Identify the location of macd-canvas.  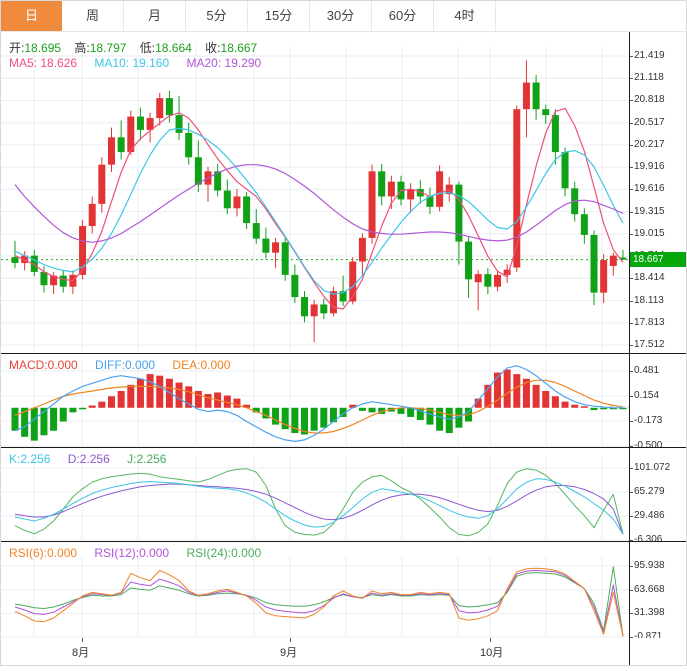
(315, 400).